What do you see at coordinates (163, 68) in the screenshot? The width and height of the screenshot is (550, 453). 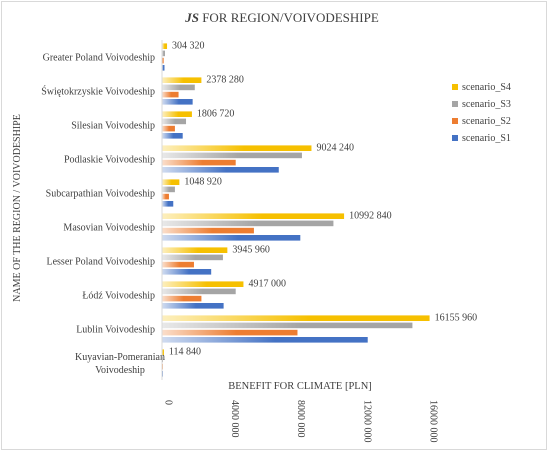 I see `bar-greater-poland-voivodeship-scenario-s1` at bounding box center [163, 68].